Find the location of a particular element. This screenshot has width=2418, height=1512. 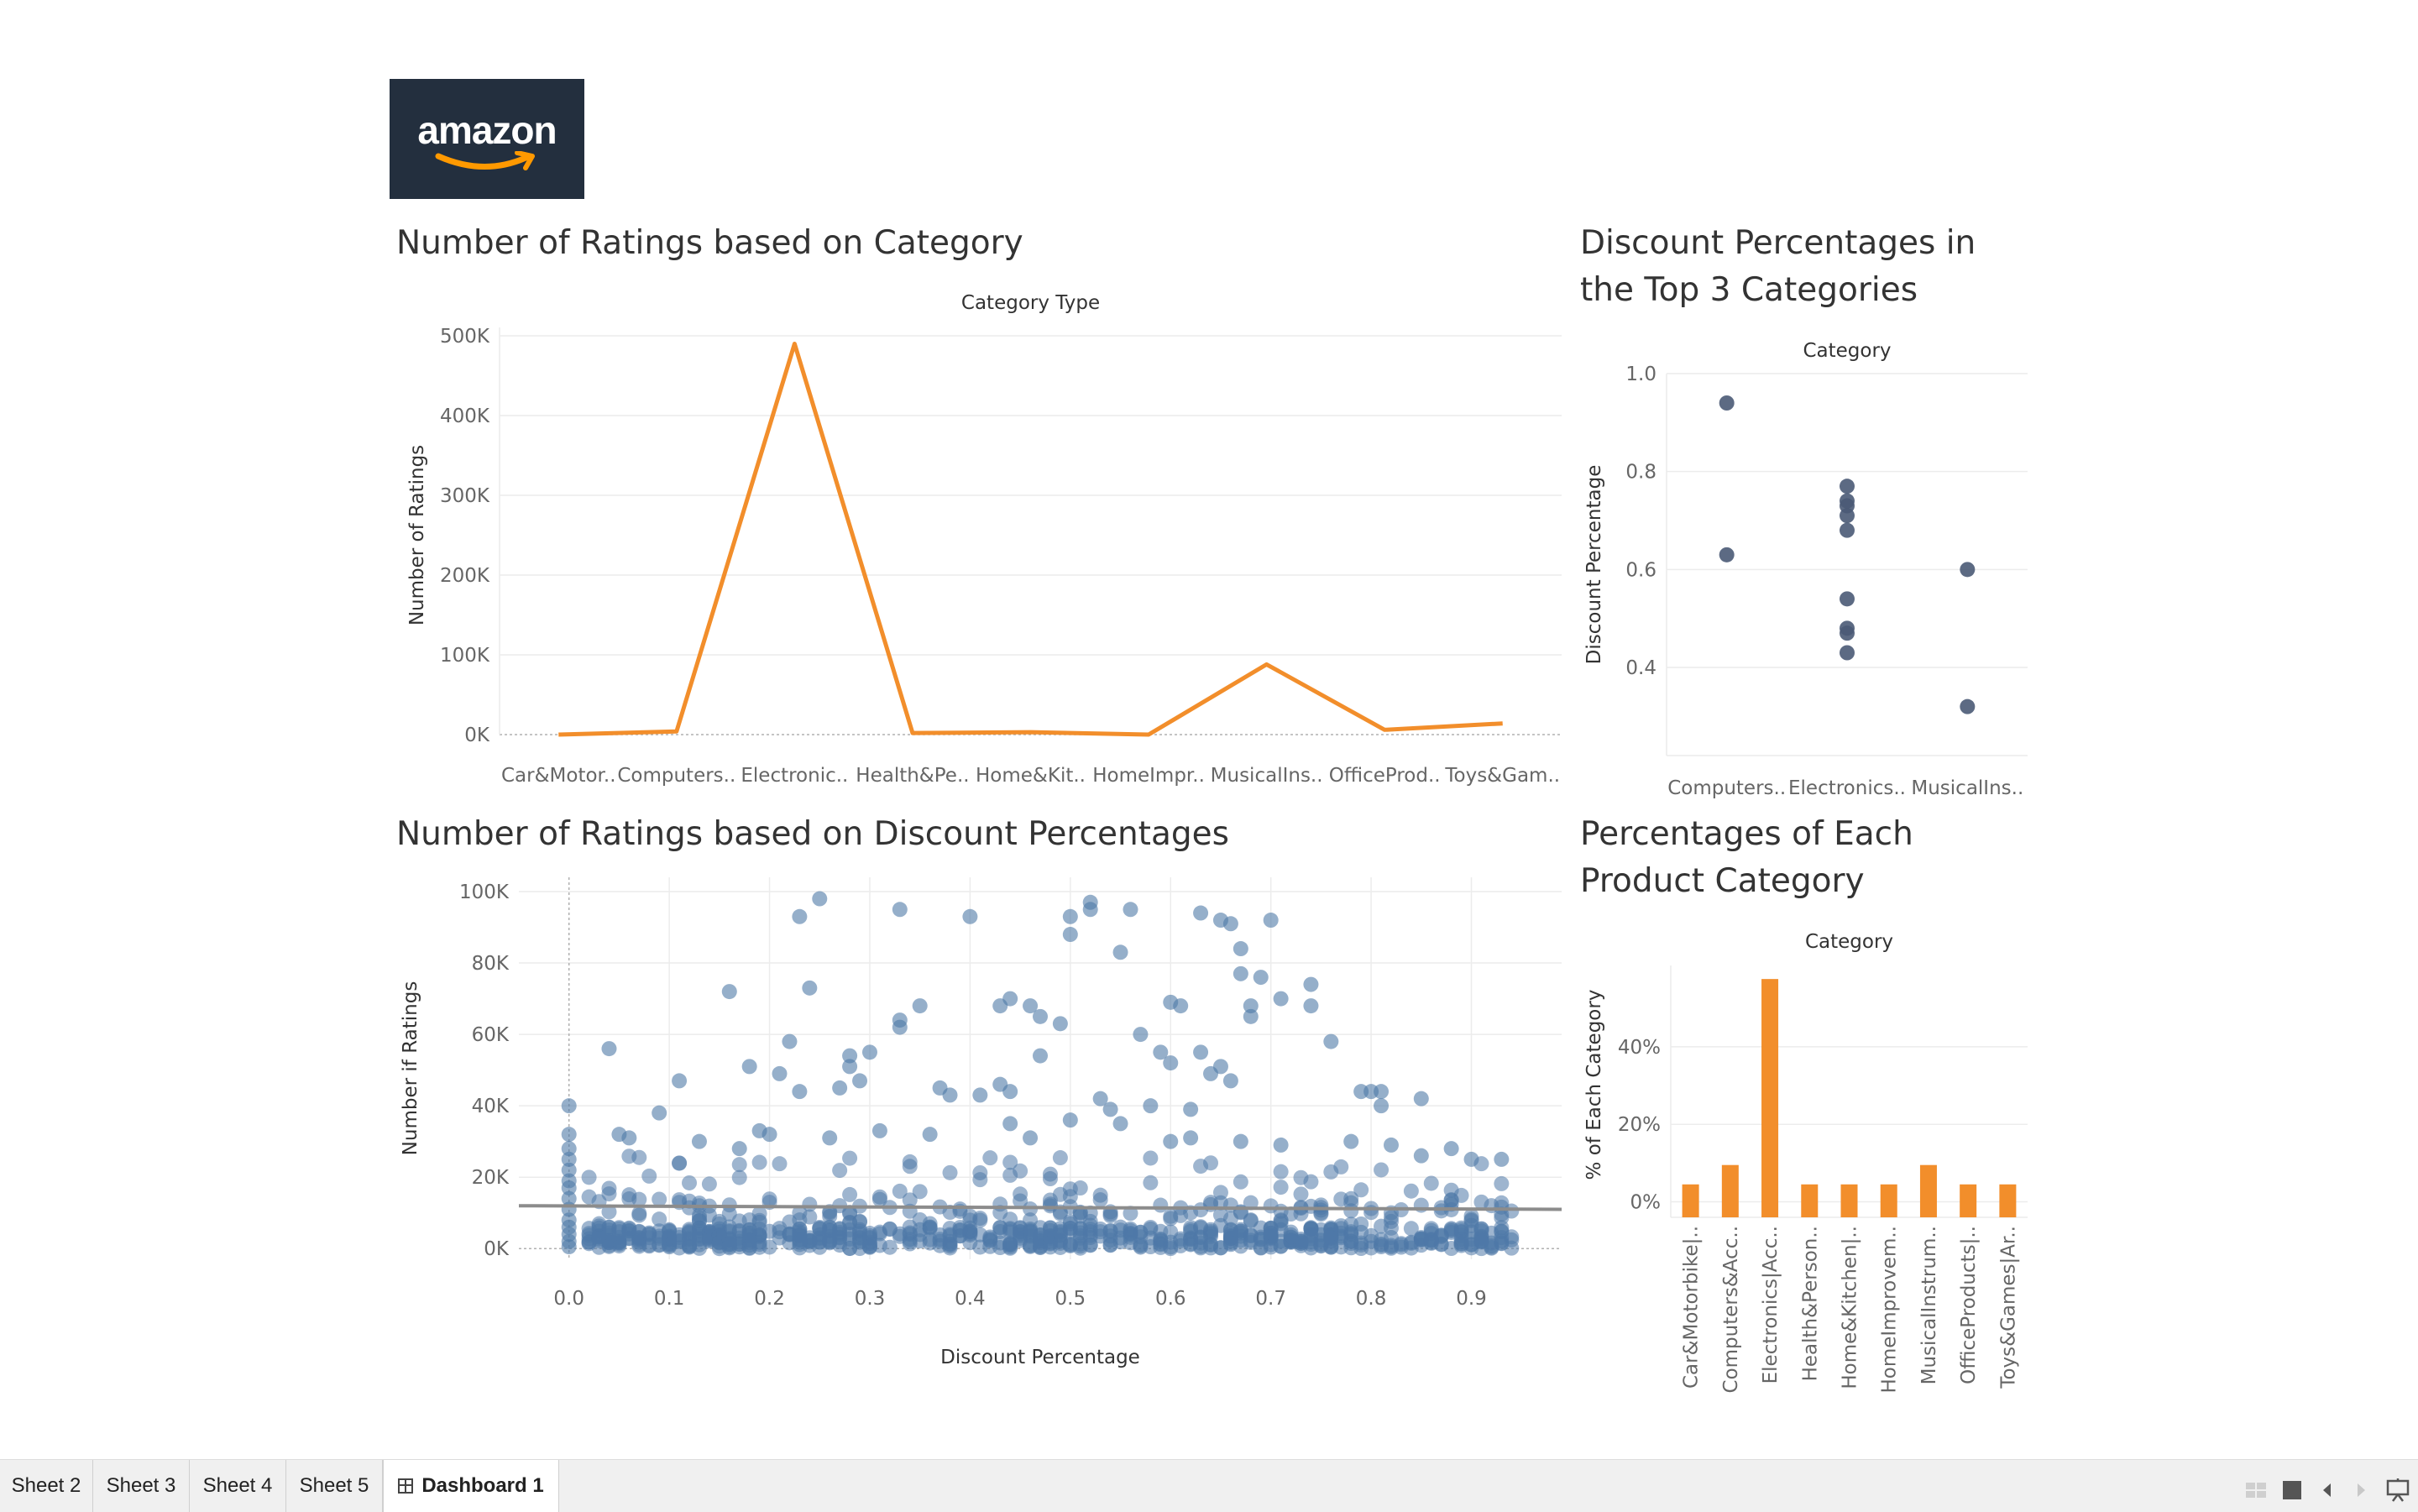

line-chart-xtick: HomeImpr.. is located at coordinates (1148, 776).